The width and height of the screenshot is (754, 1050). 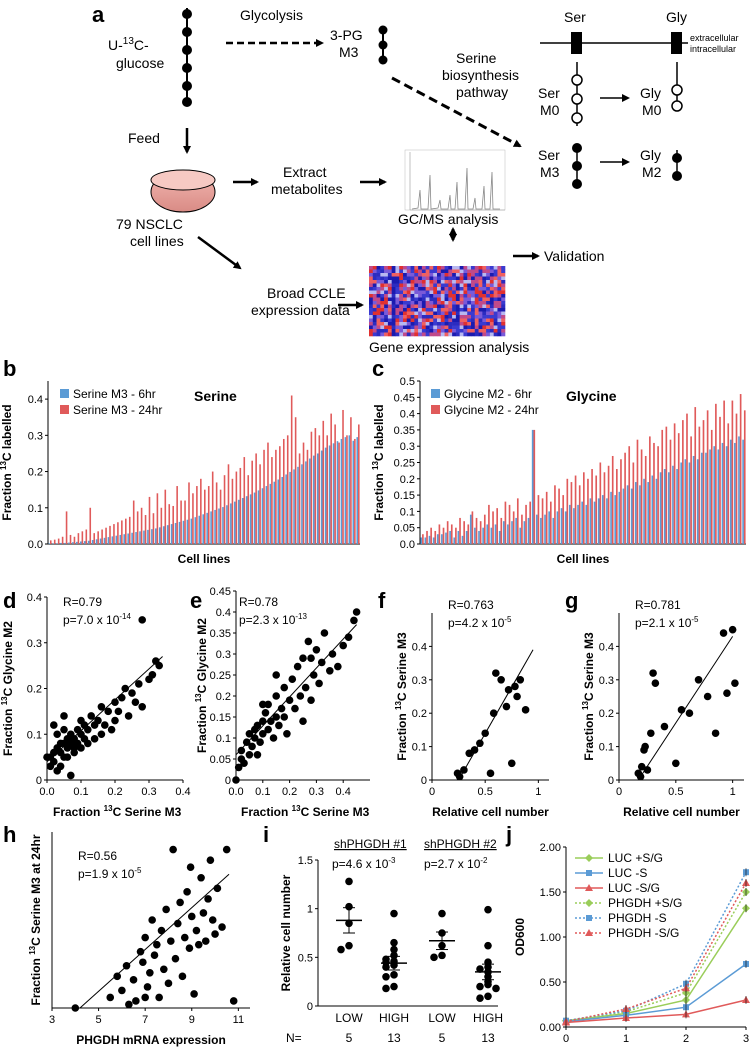 What do you see at coordinates (300, 310) in the screenshot?
I see `ccle-label-2: expression data` at bounding box center [300, 310].